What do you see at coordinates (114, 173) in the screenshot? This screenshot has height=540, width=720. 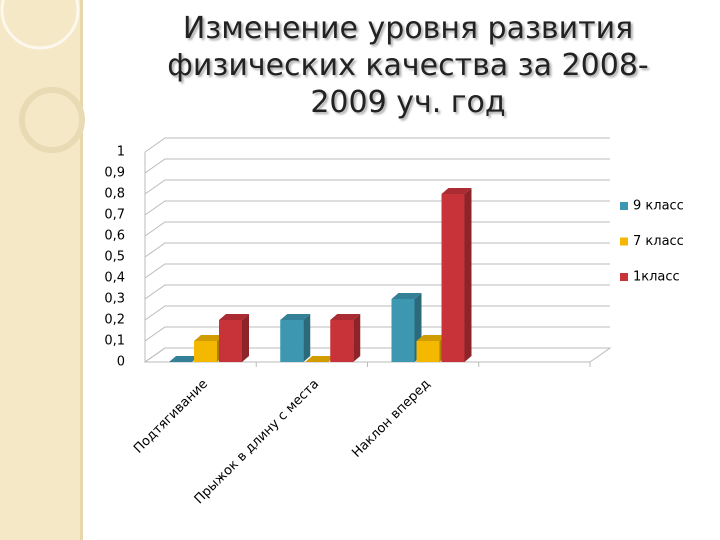 I see `y-tick-label: 0,9` at bounding box center [114, 173].